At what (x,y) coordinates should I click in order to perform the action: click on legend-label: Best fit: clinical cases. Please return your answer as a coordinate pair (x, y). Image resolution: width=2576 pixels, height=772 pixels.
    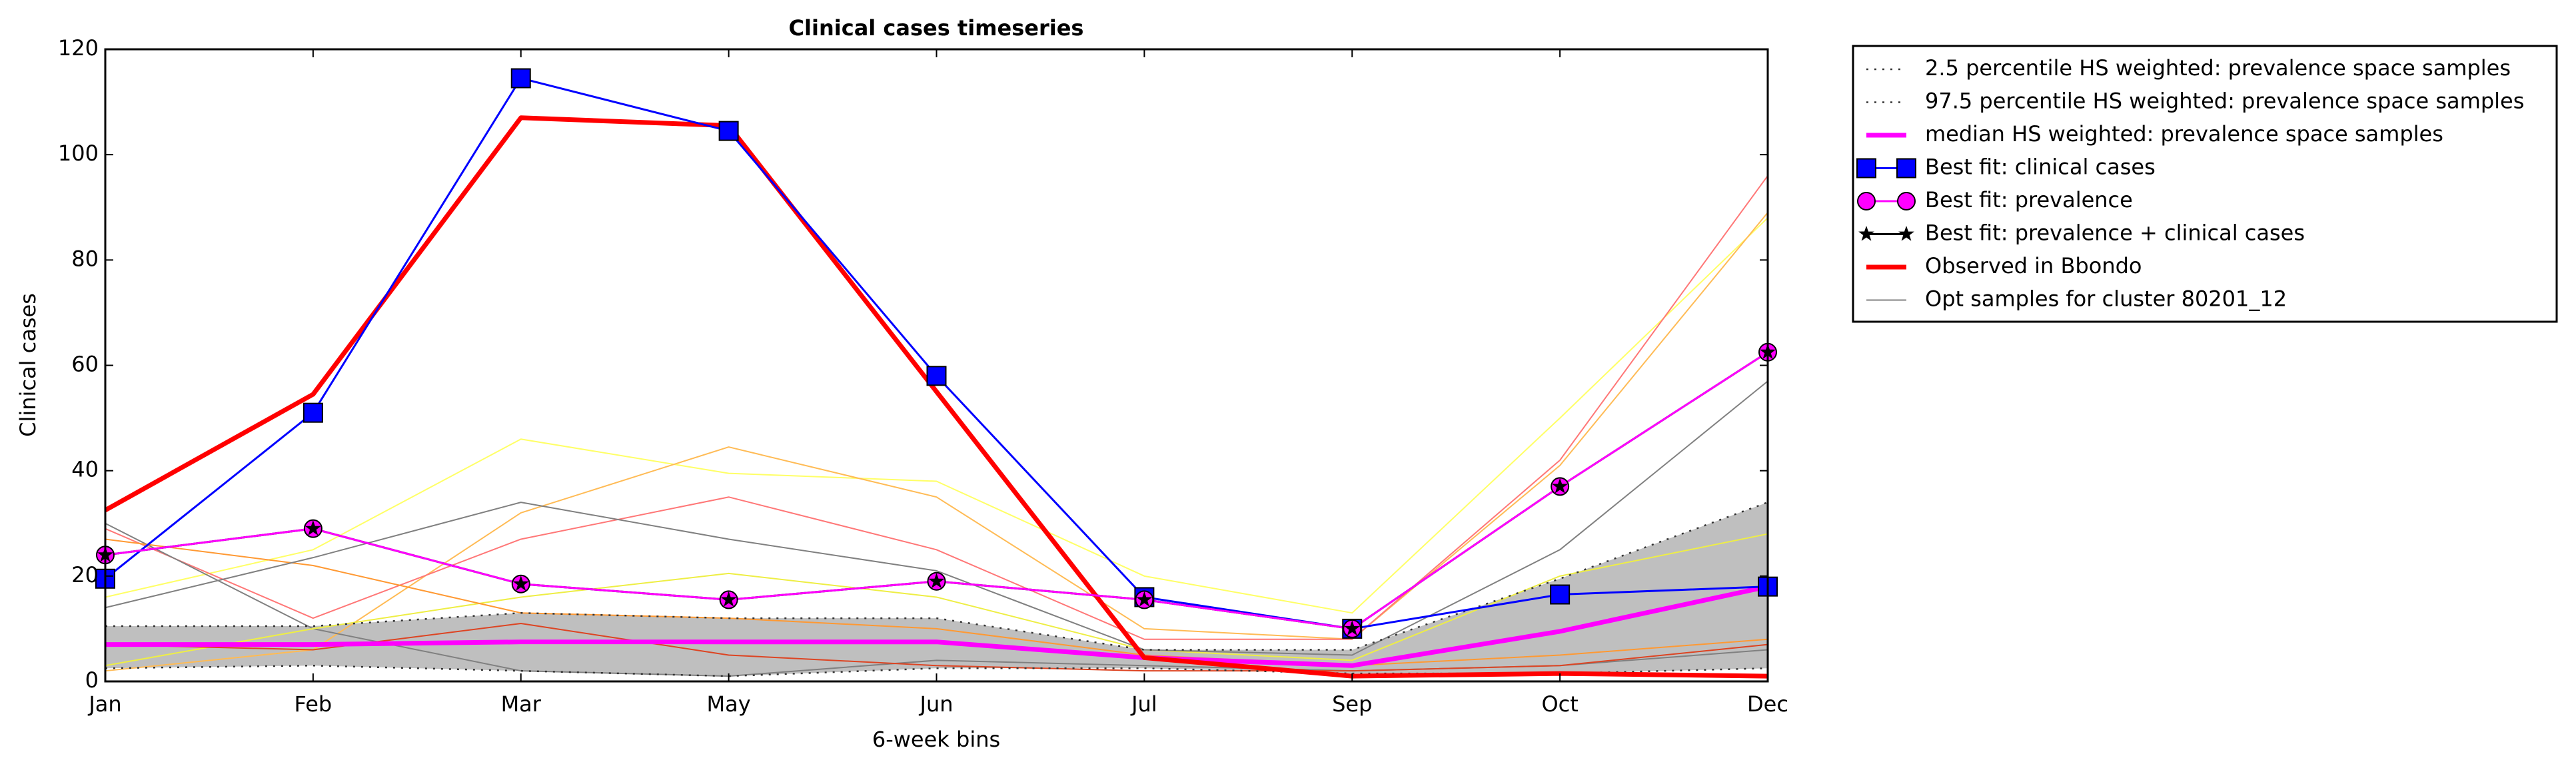
    Looking at the image, I should click on (2041, 167).